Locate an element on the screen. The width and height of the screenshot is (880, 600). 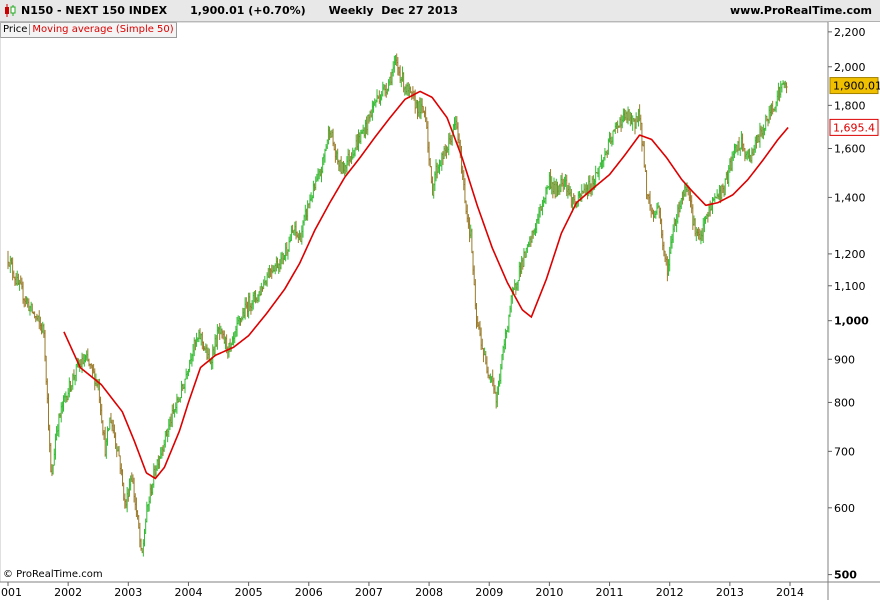
x-tick-label: 2009 is located at coordinates (489, 592).